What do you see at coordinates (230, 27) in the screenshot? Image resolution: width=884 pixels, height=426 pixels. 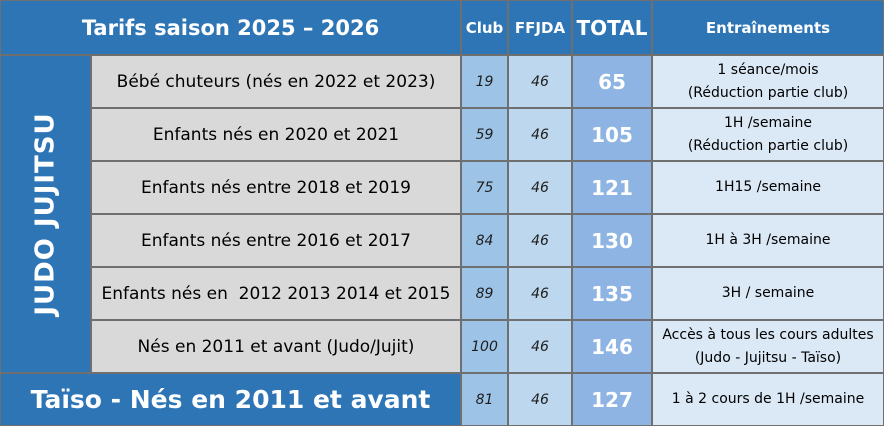 I see `table-title: Tarifs saison 2025 – 2026` at bounding box center [230, 27].